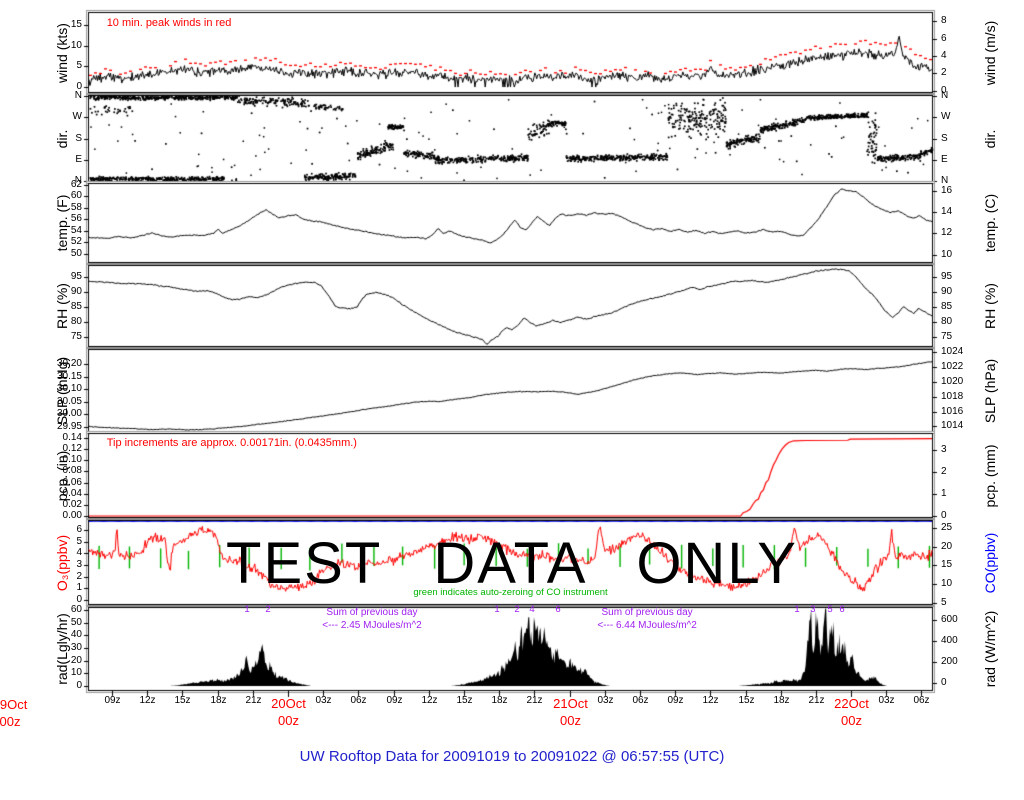 This screenshot has height=800, width=1024. Describe the element at coordinates (76, 24) in the screenshot. I see `y-tick-left-wind: 15` at that location.